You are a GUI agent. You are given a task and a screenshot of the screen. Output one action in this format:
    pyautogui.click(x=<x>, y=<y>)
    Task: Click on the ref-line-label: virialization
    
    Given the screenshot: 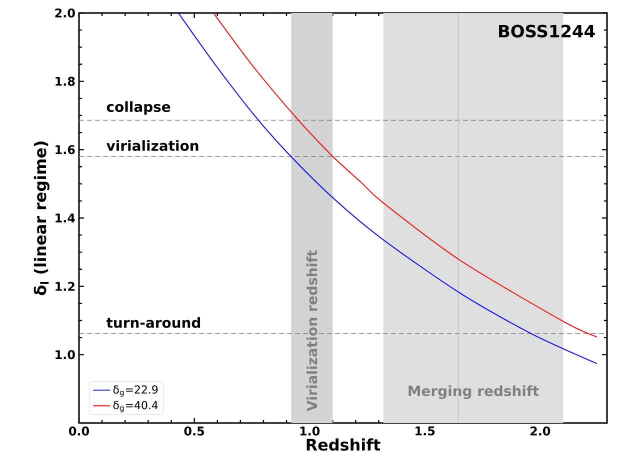 What is the action you would take?
    pyautogui.click(x=152, y=145)
    